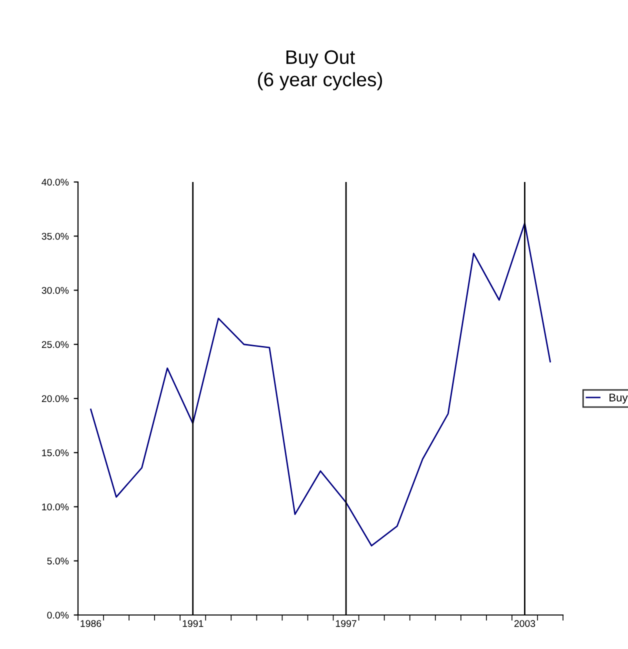 The height and width of the screenshot is (649, 628). What do you see at coordinates (619, 399) in the screenshot?
I see `legend-label: Buy` at bounding box center [619, 399].